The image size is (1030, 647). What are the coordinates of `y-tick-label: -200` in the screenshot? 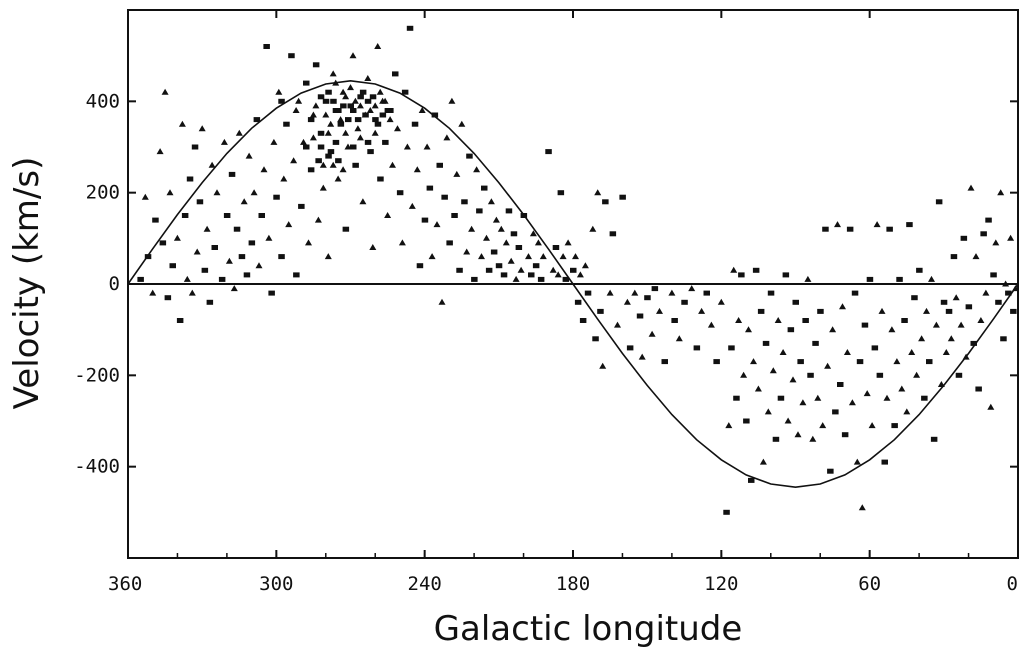 It's located at (97, 375).